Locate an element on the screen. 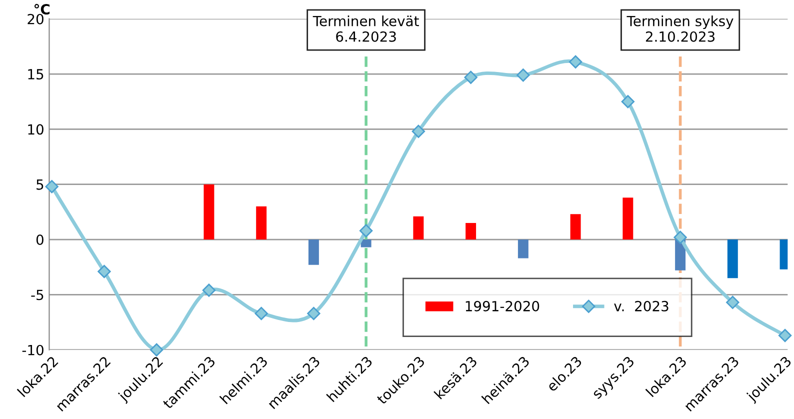 This screenshot has width=794, height=419. y-tick-label: -10 is located at coordinates (33, 350).